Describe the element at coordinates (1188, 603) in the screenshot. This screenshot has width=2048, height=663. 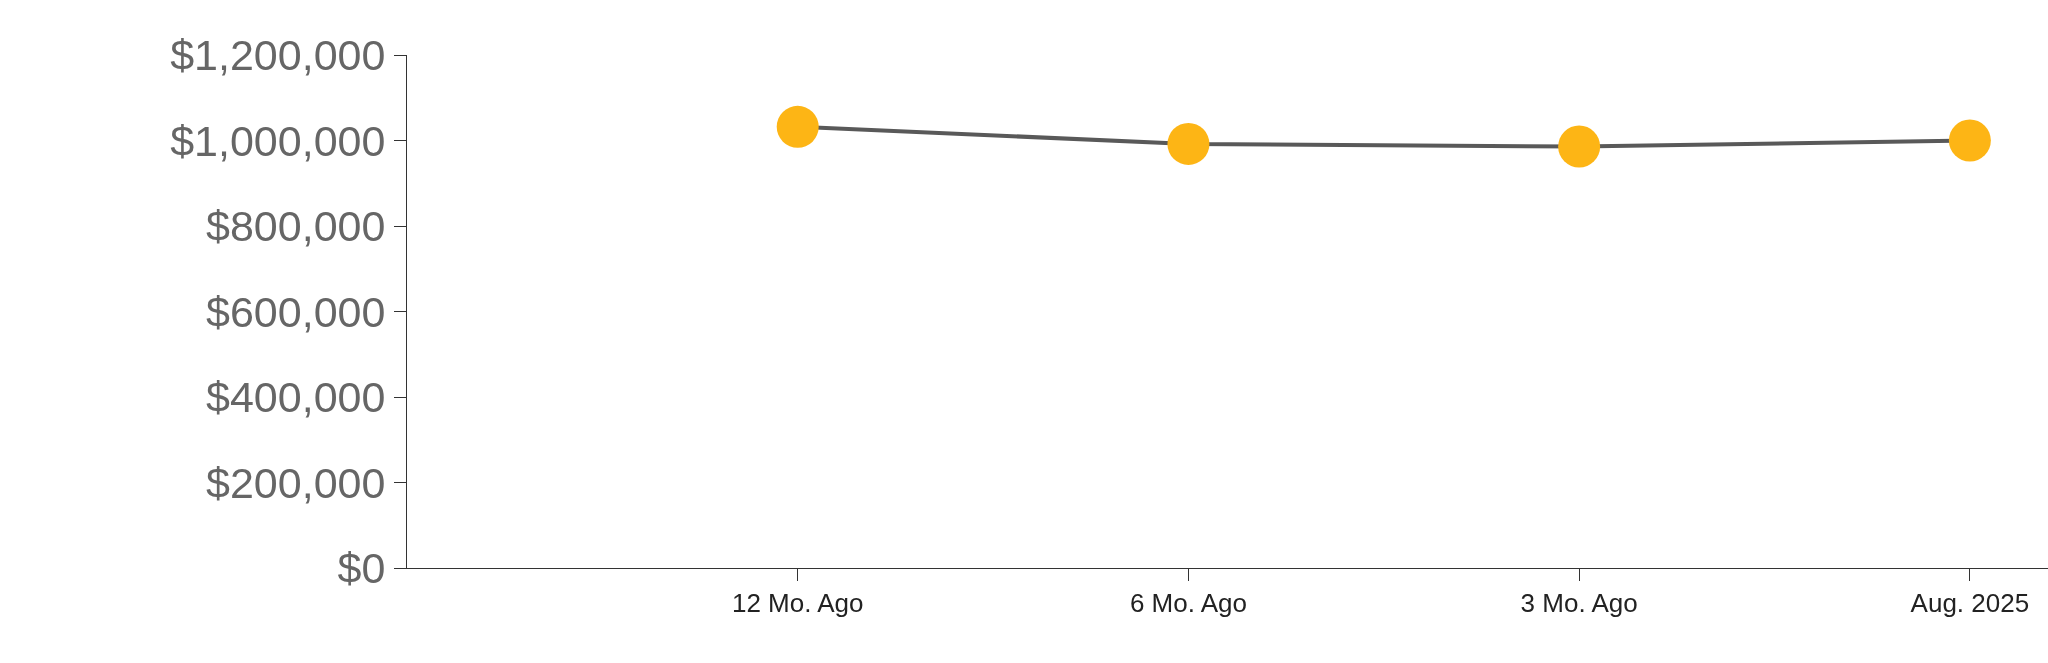
I see `x-tick-label: 6 Mo. Ago` at that location.